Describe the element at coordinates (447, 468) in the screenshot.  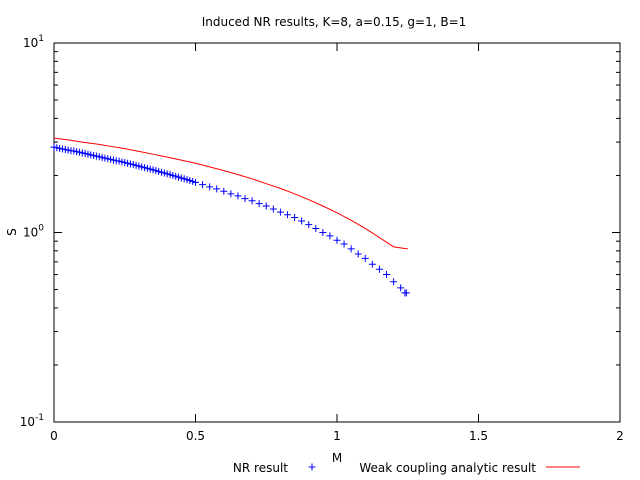
I see `legend-label-weak-coupling: Weak coupling analytic result` at that location.